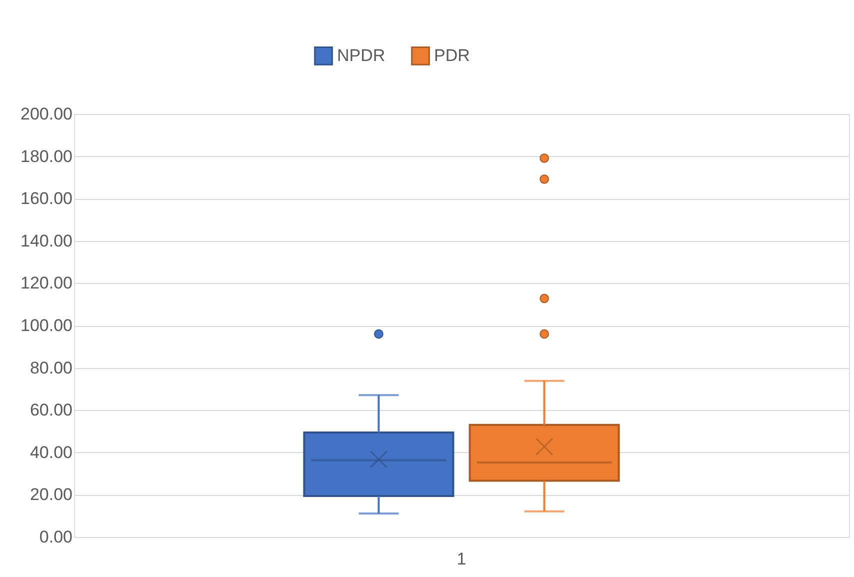 The image size is (854, 577). I want to click on y-tick-label: 160.00, so click(46, 198).